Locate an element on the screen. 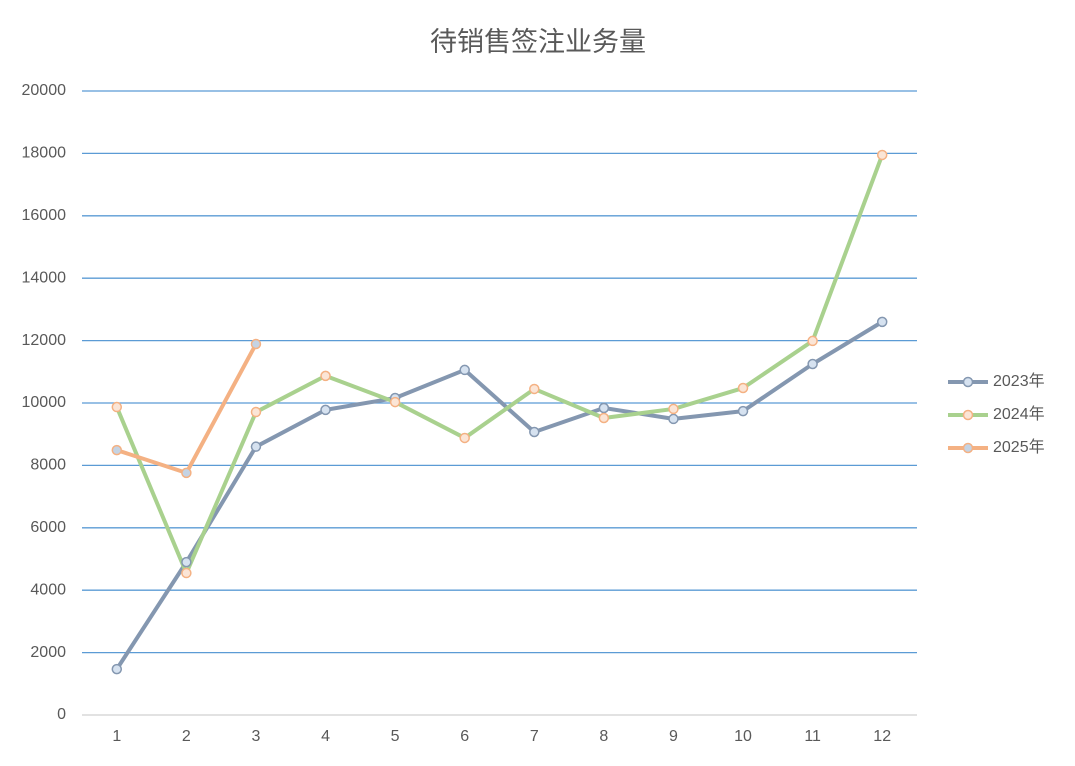 The width and height of the screenshot is (1075, 766). y-tick-label: 2000 is located at coordinates (48, 652).